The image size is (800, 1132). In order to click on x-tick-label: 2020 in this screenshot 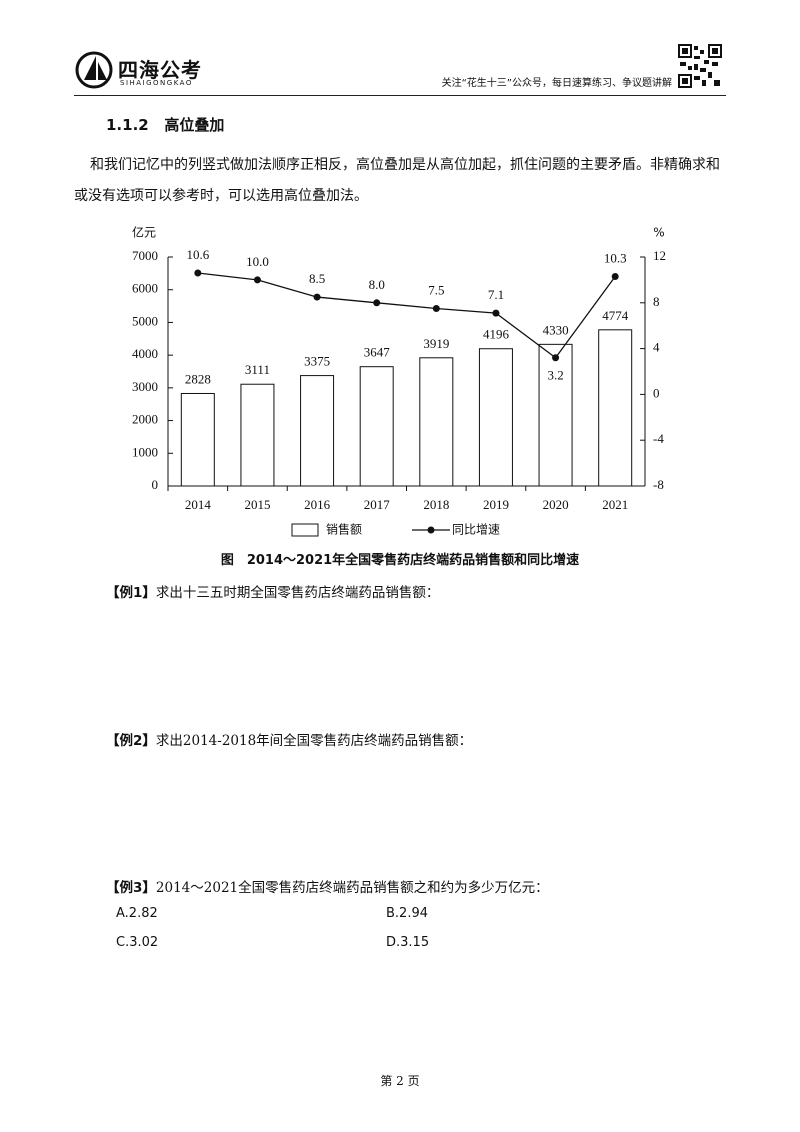, I will do `click(556, 504)`.